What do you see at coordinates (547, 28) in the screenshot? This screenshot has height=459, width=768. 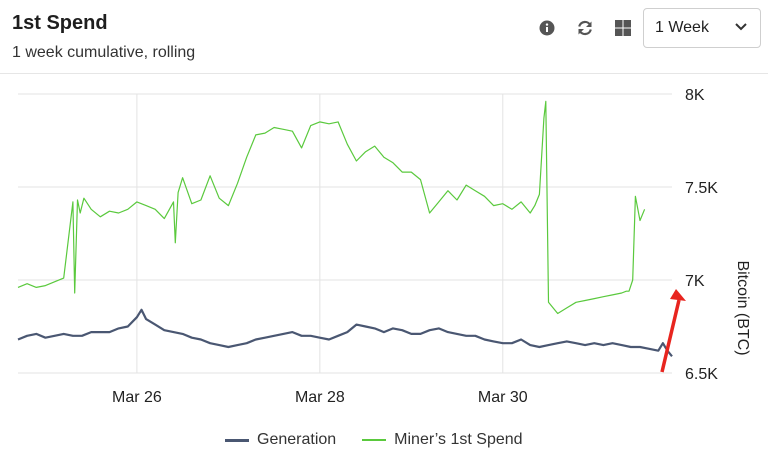 I see `info-icon` at bounding box center [547, 28].